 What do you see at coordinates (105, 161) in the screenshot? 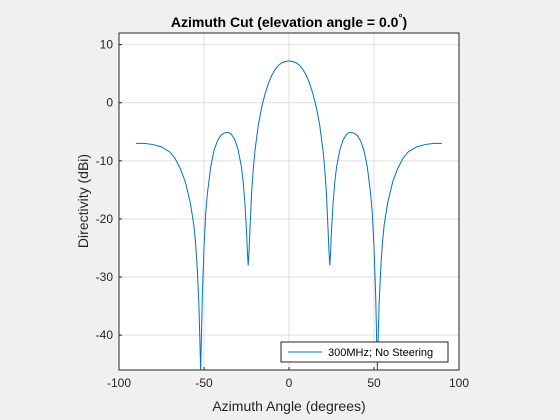
I see `y-tick-label: -10` at bounding box center [105, 161].